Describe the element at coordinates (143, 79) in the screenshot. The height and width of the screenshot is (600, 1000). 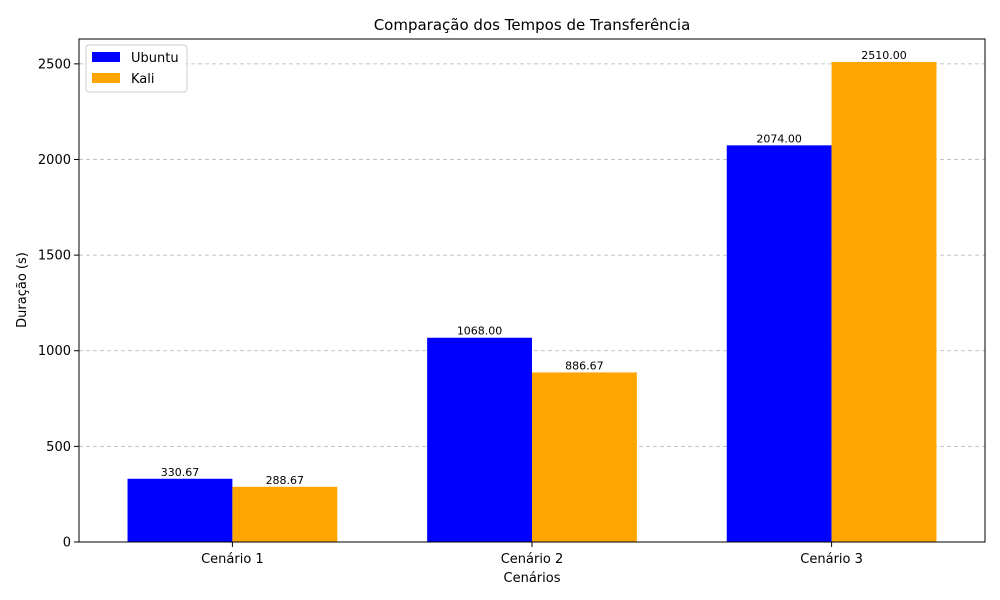
I see `legend-label-kali: Kali` at that location.